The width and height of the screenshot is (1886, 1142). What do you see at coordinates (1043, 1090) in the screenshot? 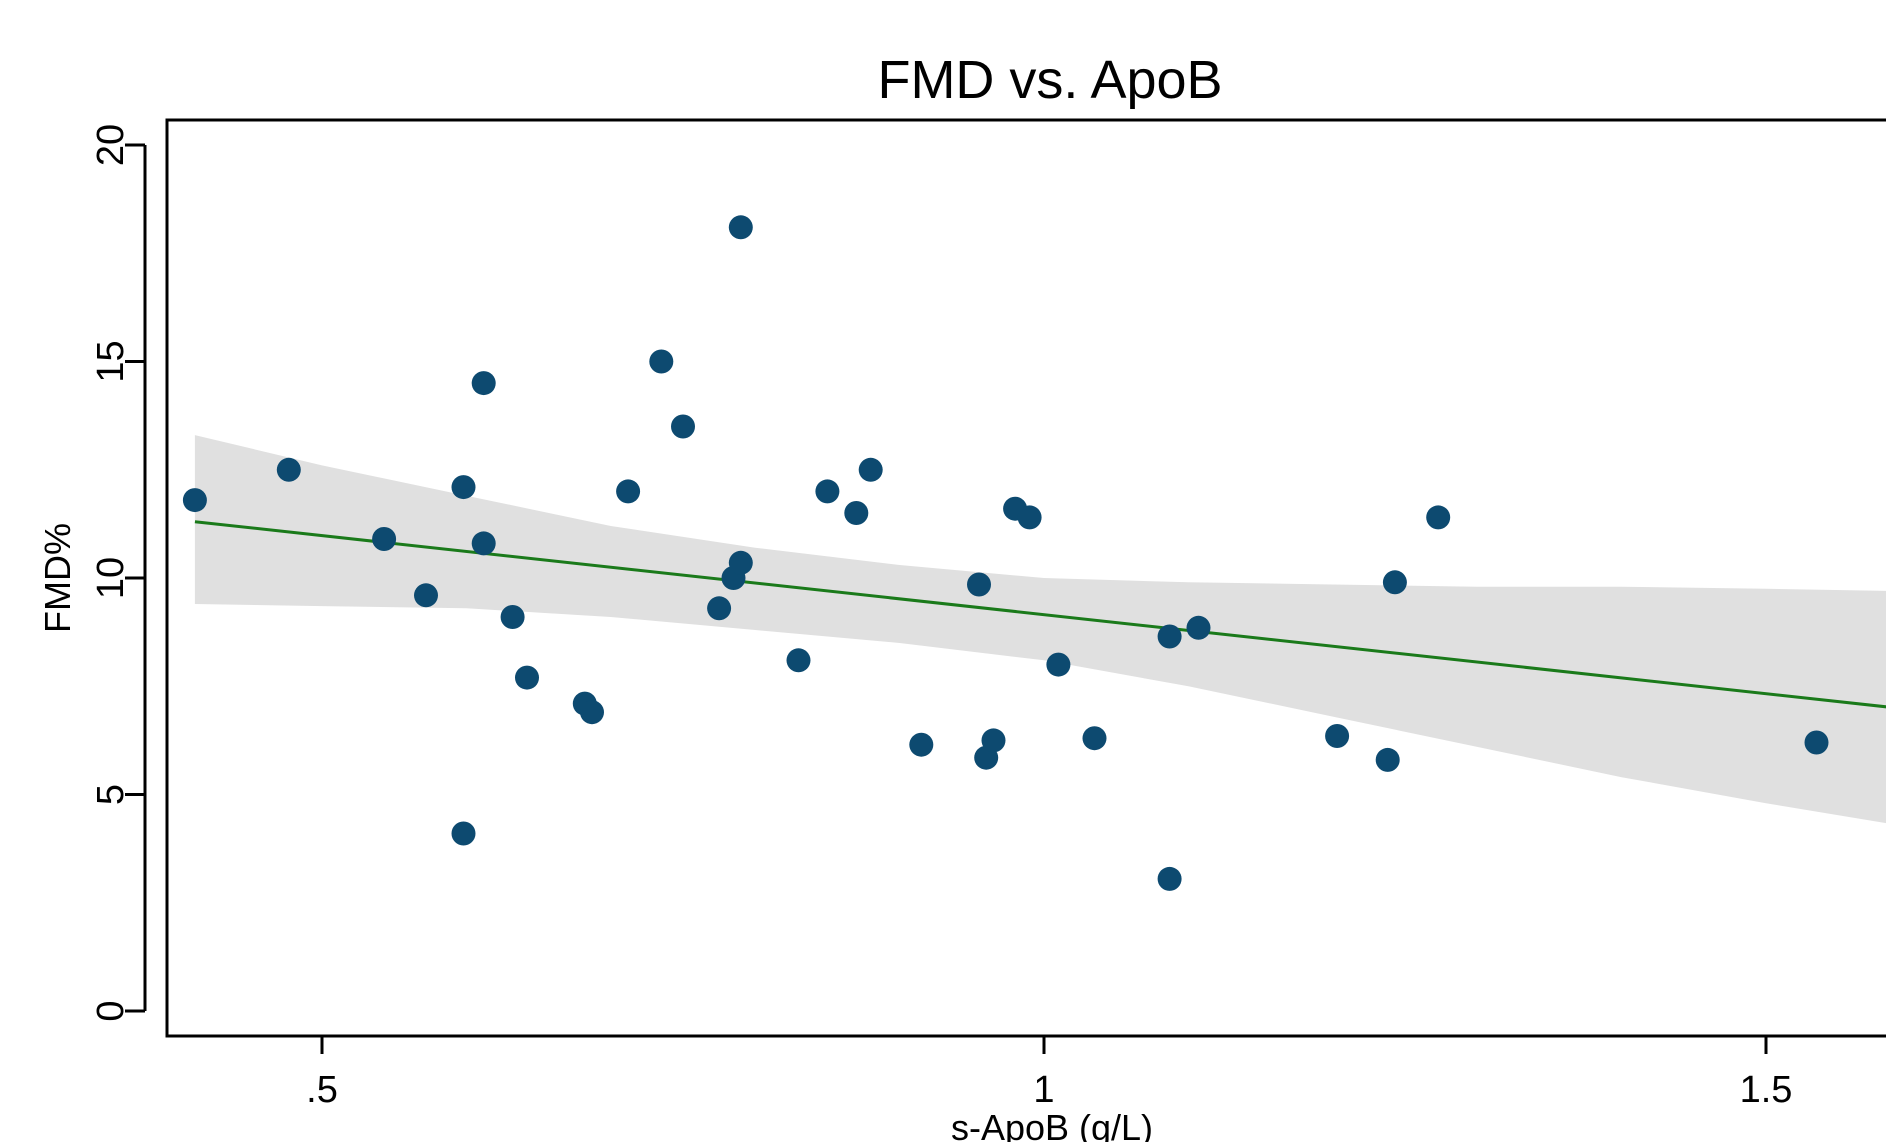
I see `x-tick-label: 1` at bounding box center [1043, 1090].